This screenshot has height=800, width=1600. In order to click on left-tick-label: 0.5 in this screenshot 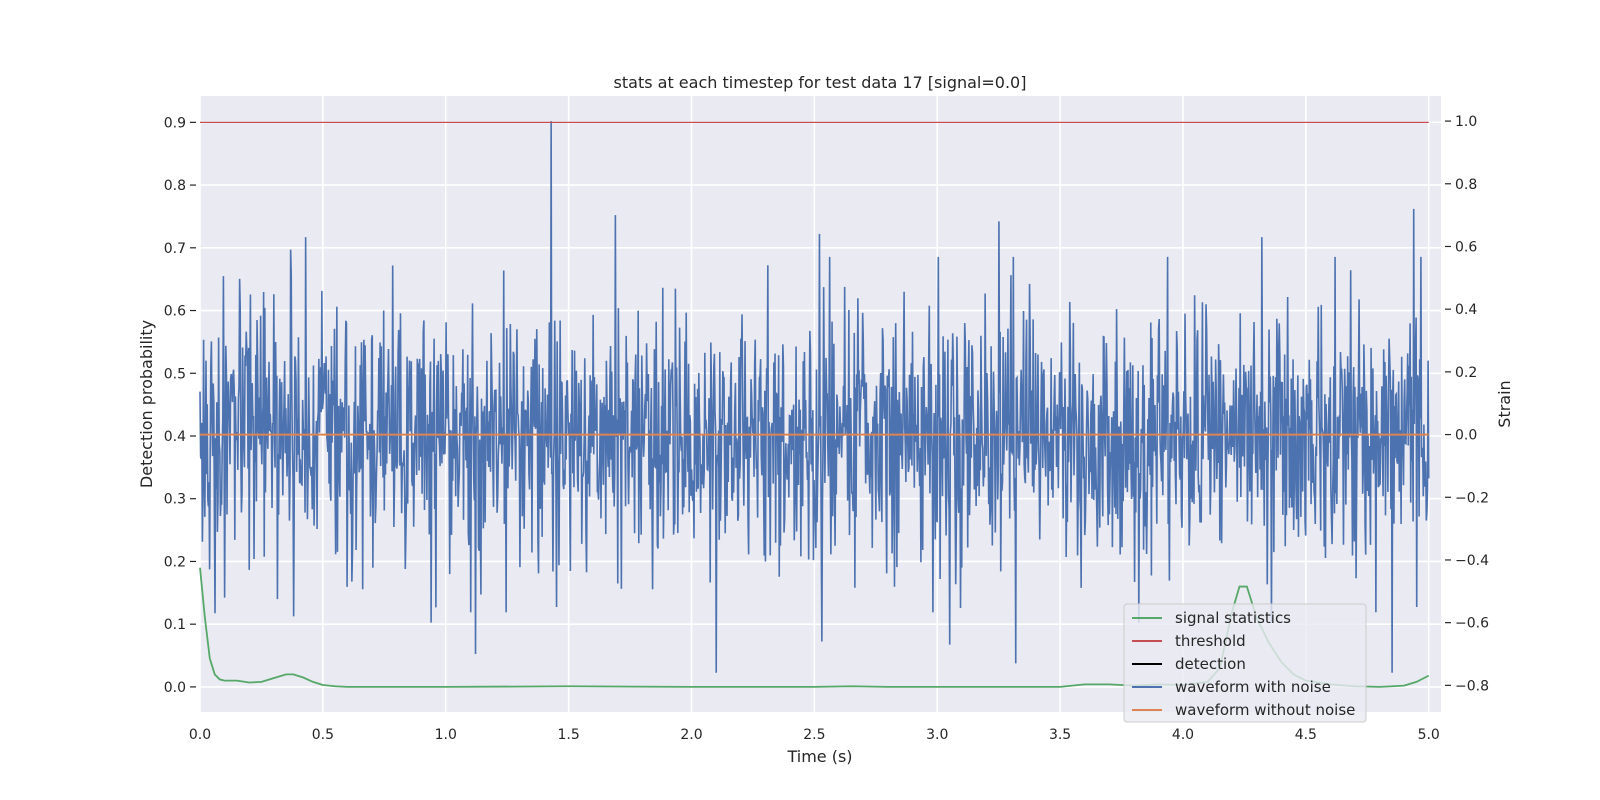, I will do `click(175, 374)`.